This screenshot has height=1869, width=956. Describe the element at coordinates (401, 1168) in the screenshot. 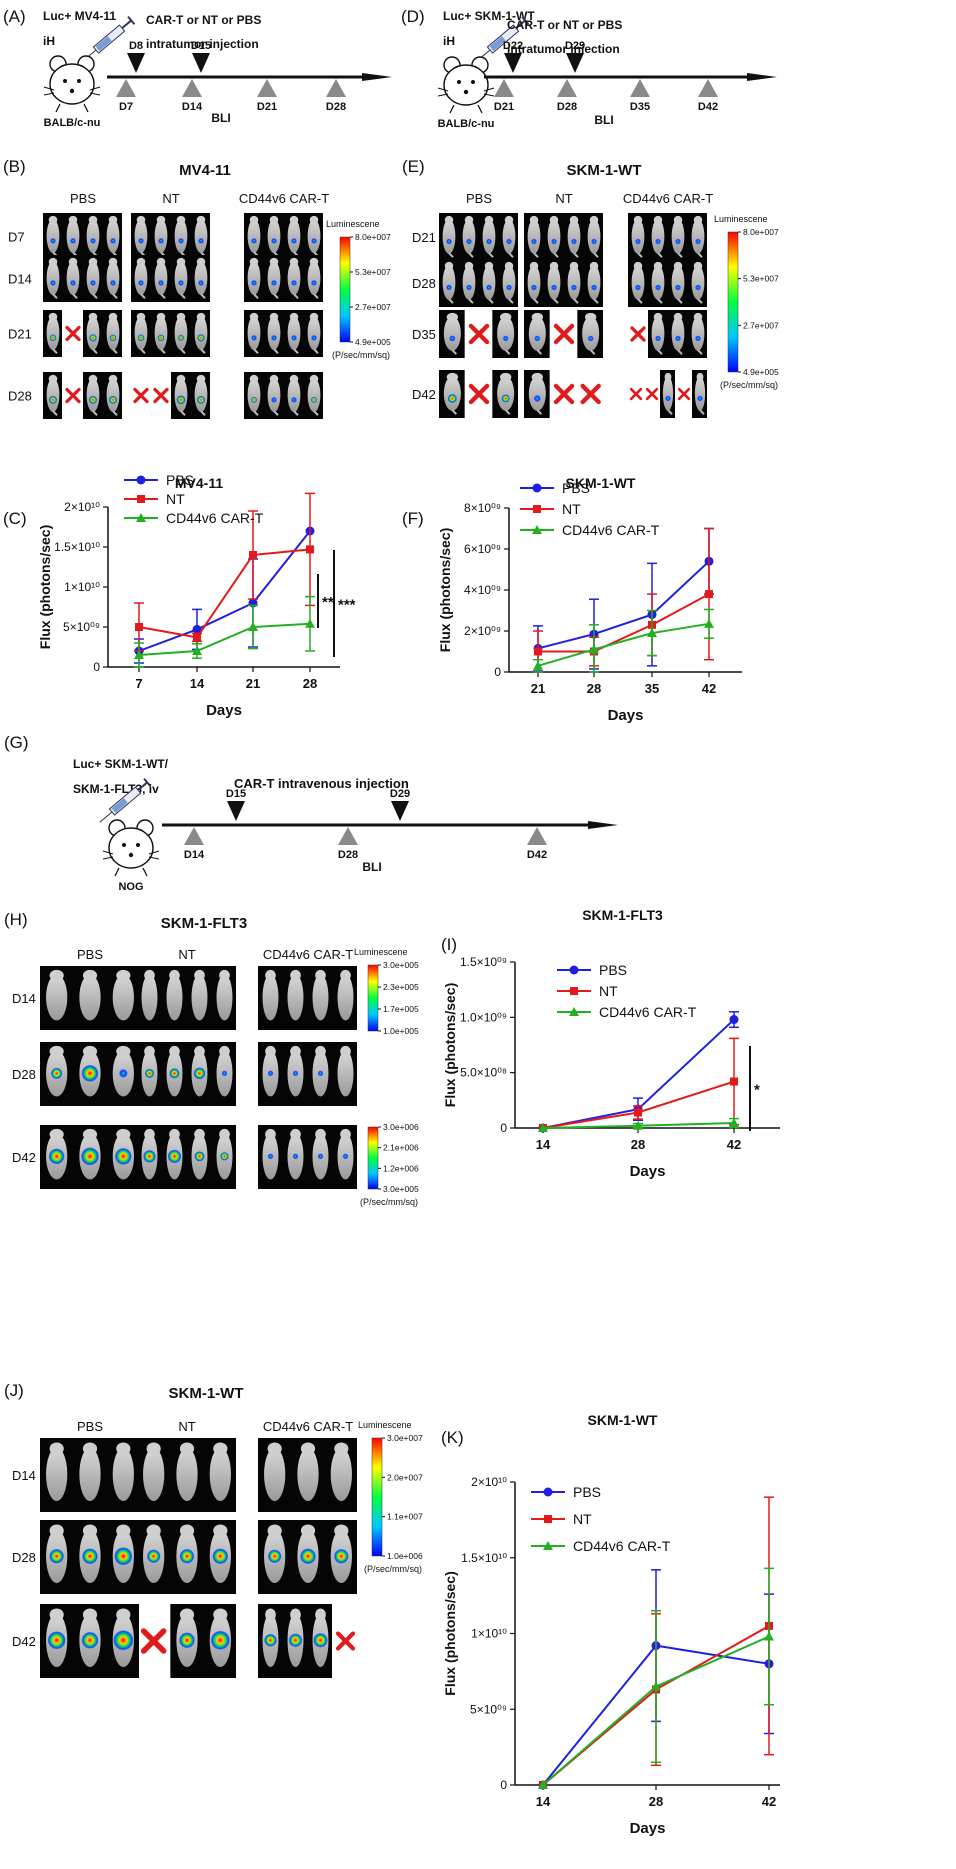

I see `colorbar-tick-label: 1.2e+006` at that location.